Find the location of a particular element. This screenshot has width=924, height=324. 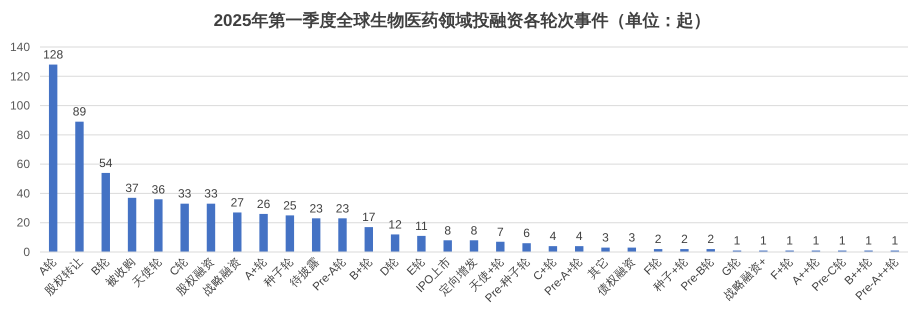

data-label: 27 is located at coordinates (237, 202).